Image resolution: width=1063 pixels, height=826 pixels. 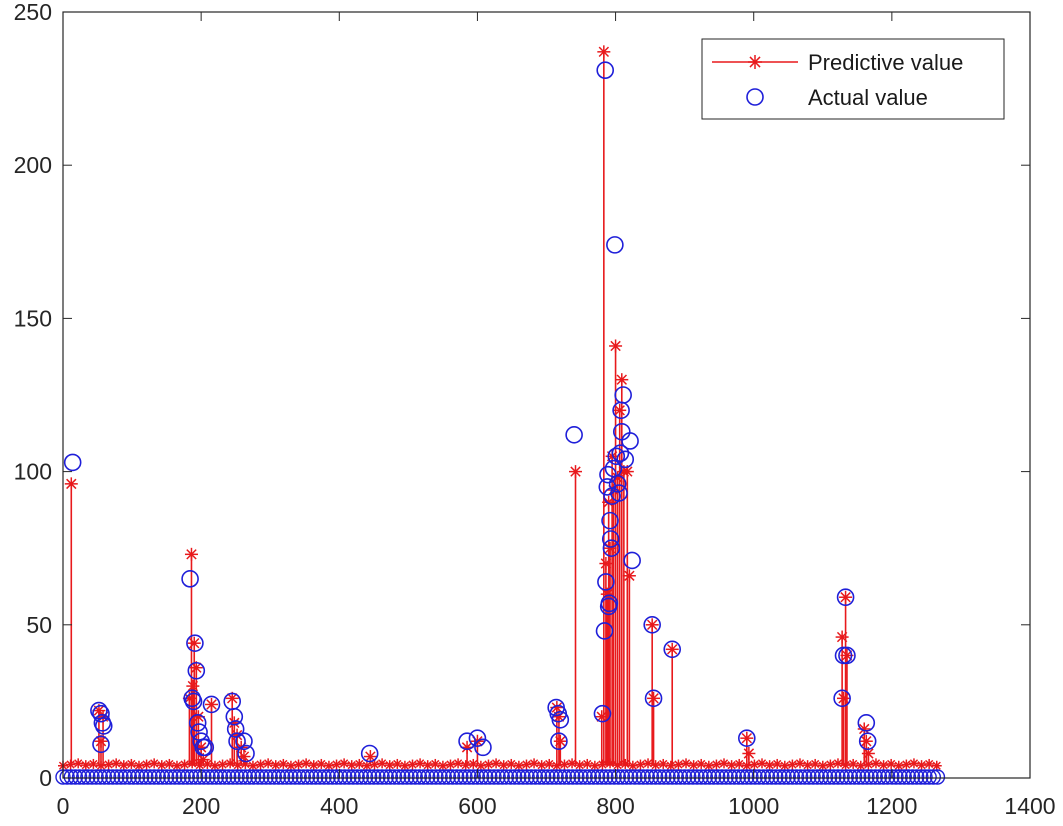 What do you see at coordinates (755, 97) in the screenshot?
I see `legend-actual-marker` at bounding box center [755, 97].